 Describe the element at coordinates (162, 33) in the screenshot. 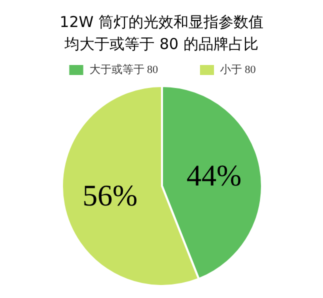

I see `chart-title: 12W 筒灯的光效和显指参数值均大于或等于 80 的品牌占比` at that location.